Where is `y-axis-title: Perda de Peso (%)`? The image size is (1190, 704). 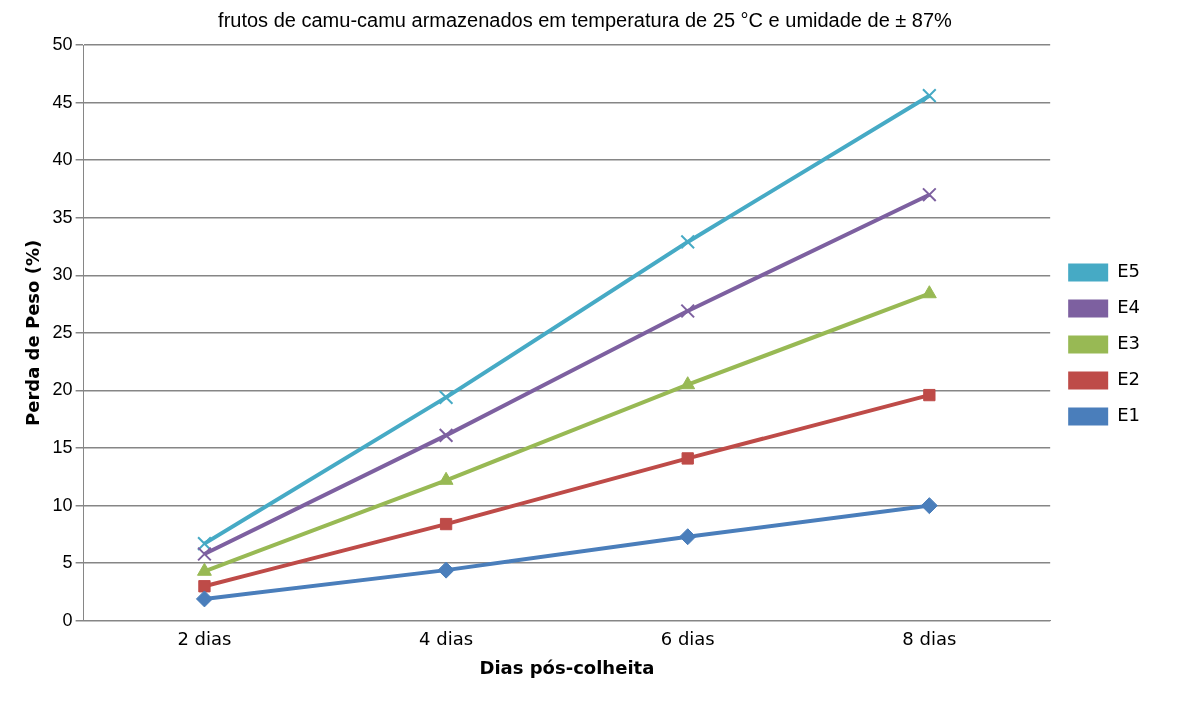
y-axis-title: Perda de Peso (%) is located at coordinates (33, 332).